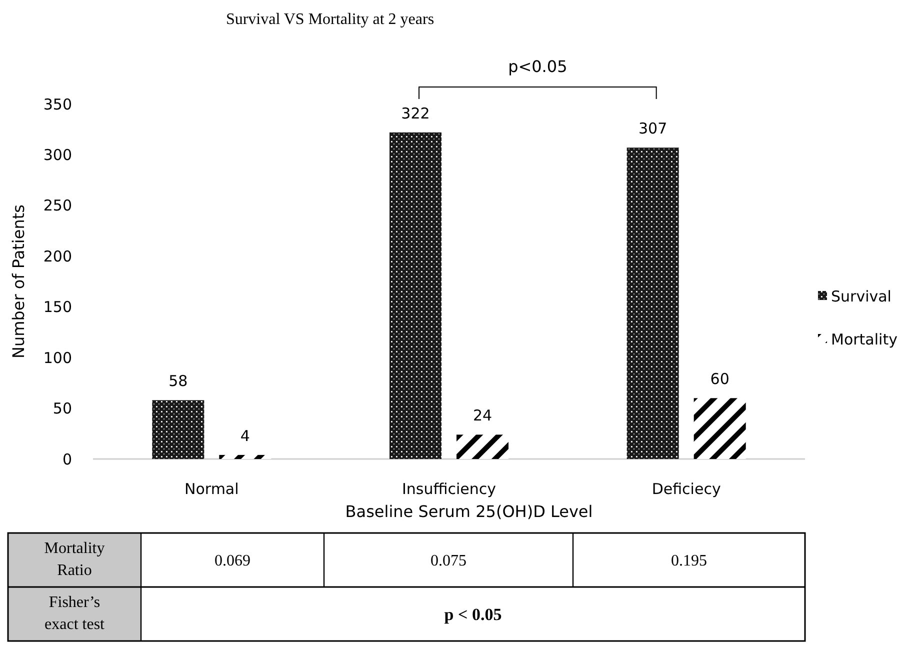  What do you see at coordinates (178, 381) in the screenshot?
I see `data-label: 58` at bounding box center [178, 381].